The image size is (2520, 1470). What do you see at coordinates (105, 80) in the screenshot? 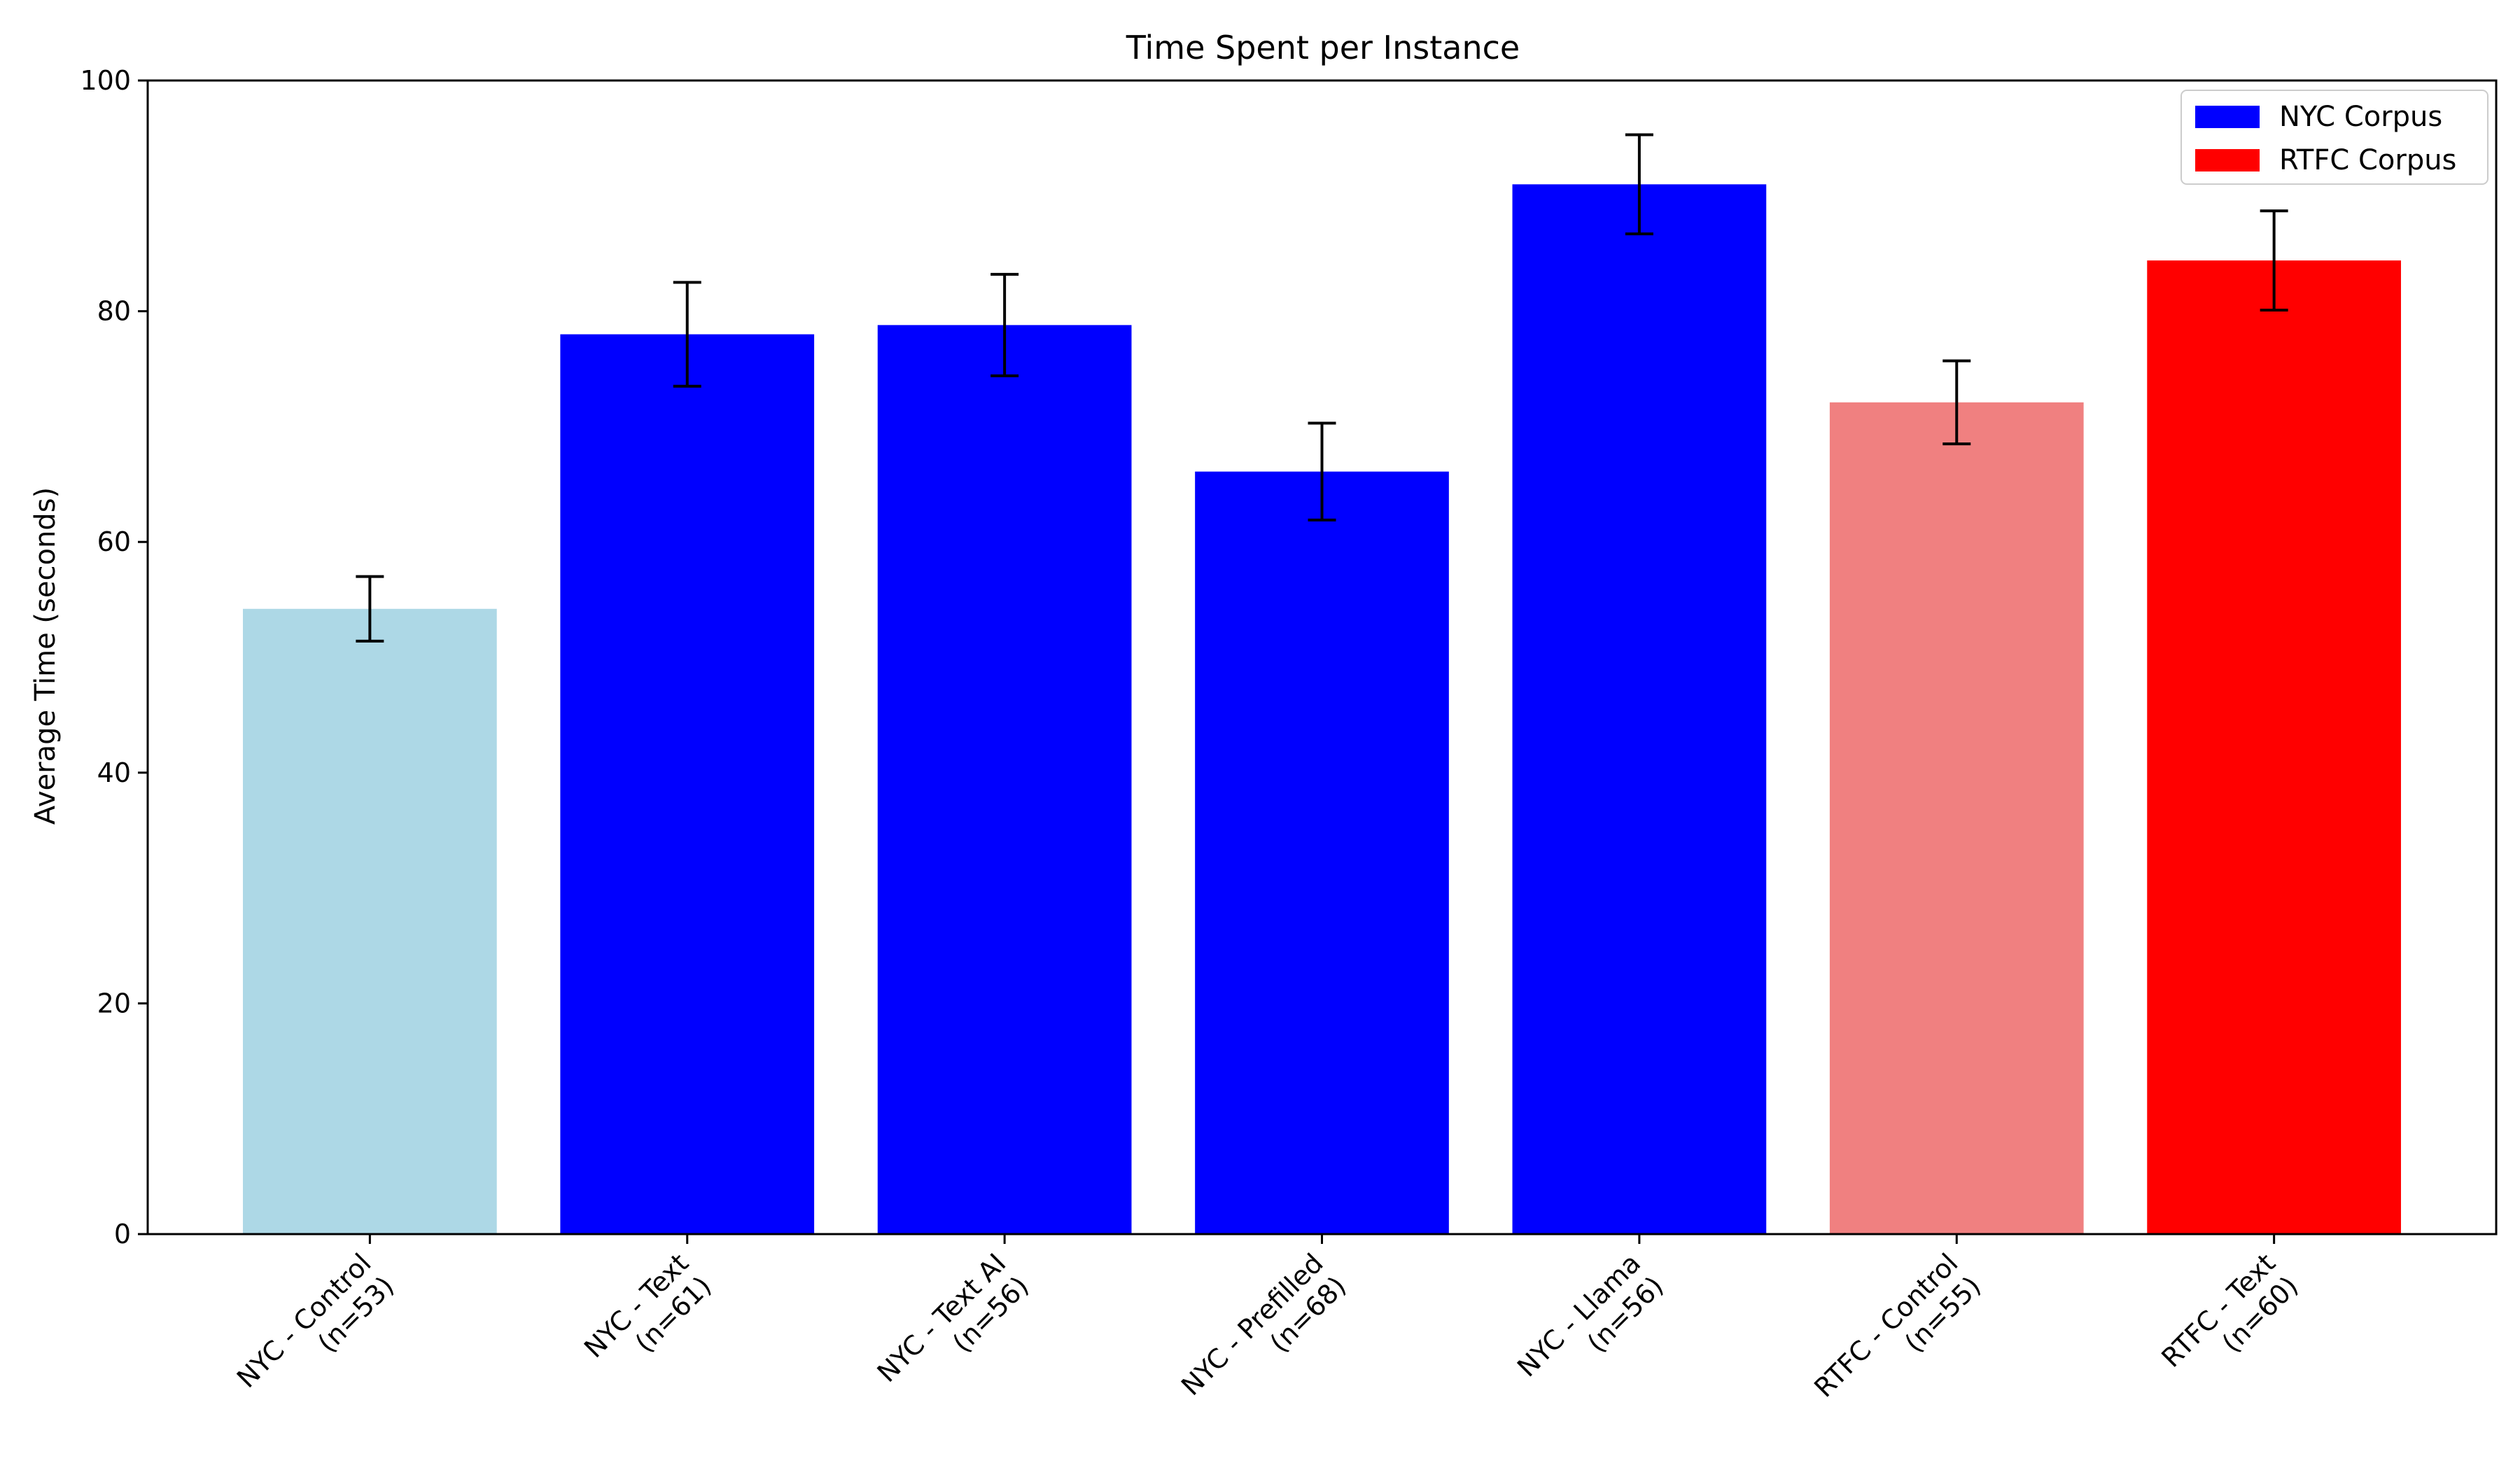
I see `y-tick-label: 100` at bounding box center [105, 80].